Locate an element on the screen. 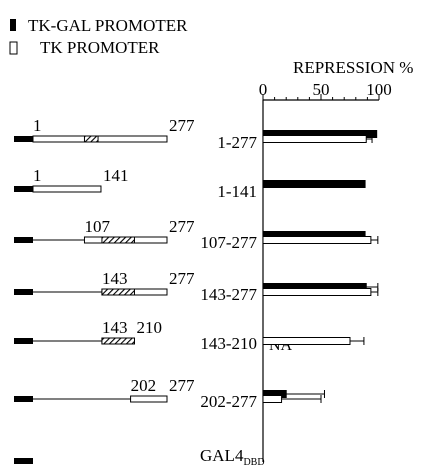 This screenshot has height=468, width=448. tick-label-50: 50 is located at coordinates (321, 89).